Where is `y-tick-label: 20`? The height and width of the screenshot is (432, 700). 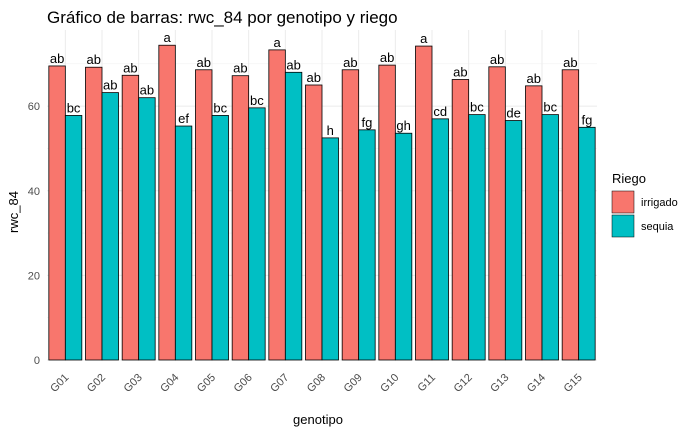 y-tick-label: 20 is located at coordinates (34, 276).